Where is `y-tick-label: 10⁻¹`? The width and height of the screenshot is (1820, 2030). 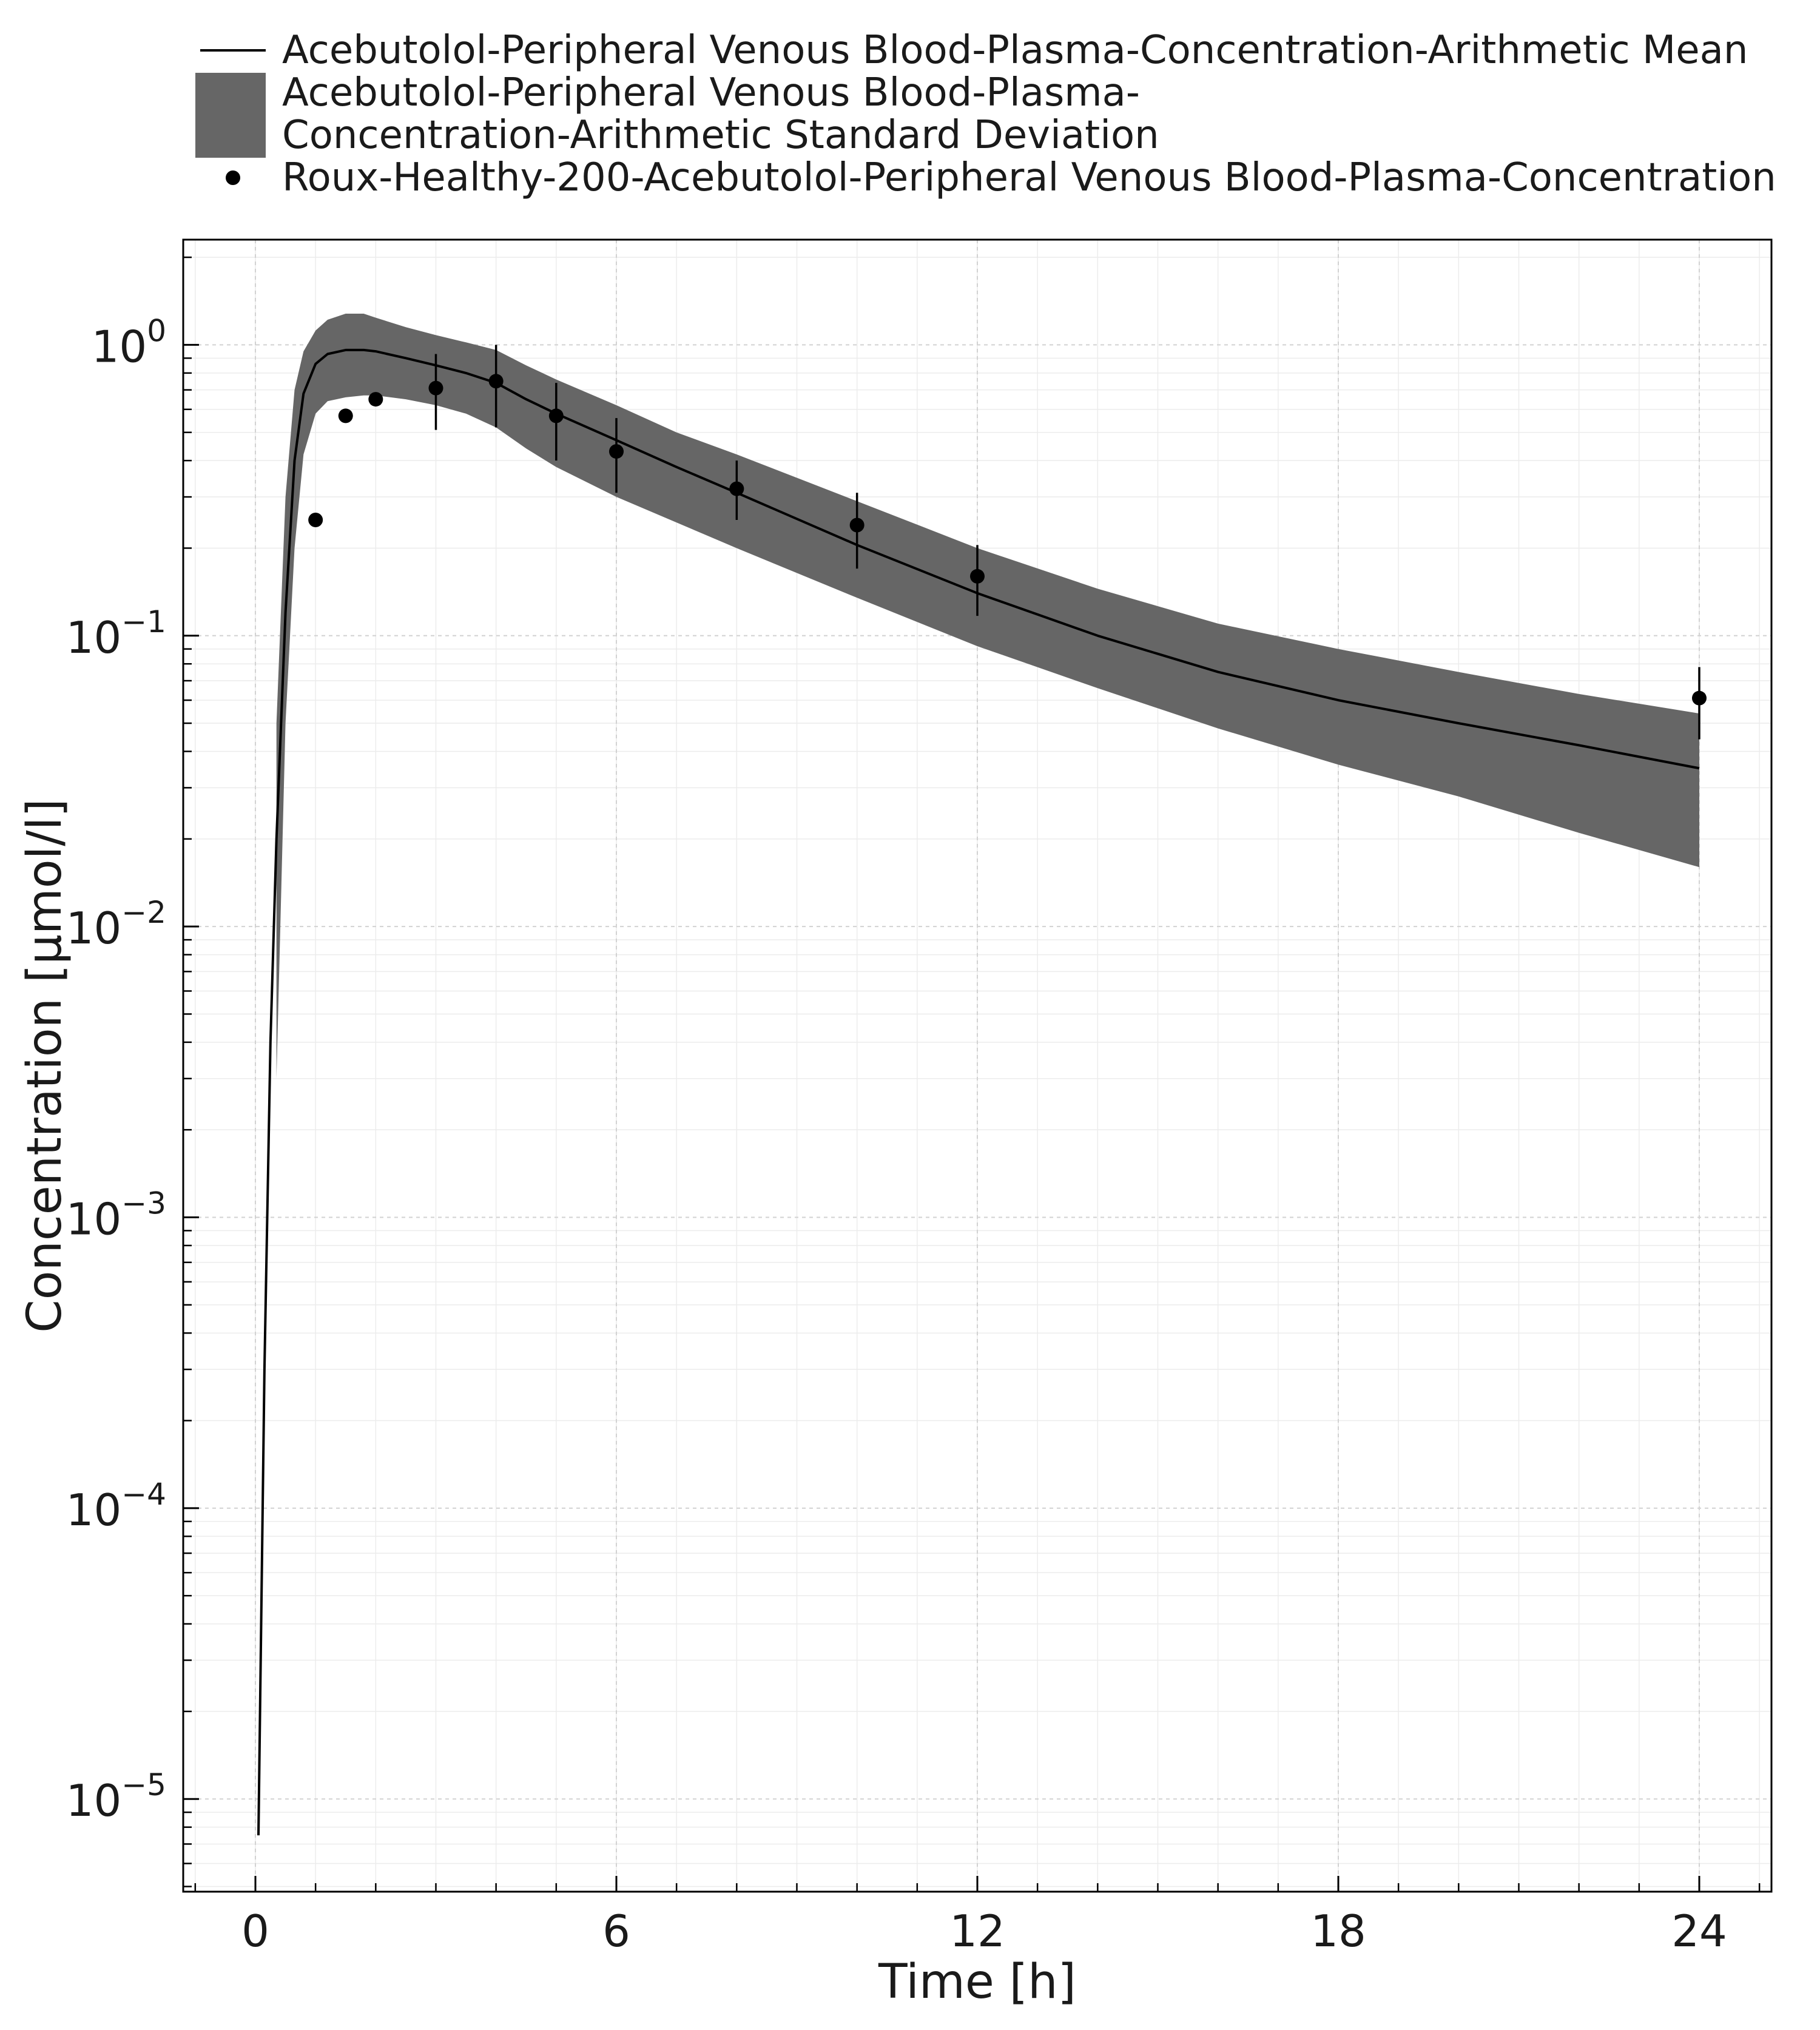 y-tick-label: 10⁻¹ is located at coordinates (116, 633).